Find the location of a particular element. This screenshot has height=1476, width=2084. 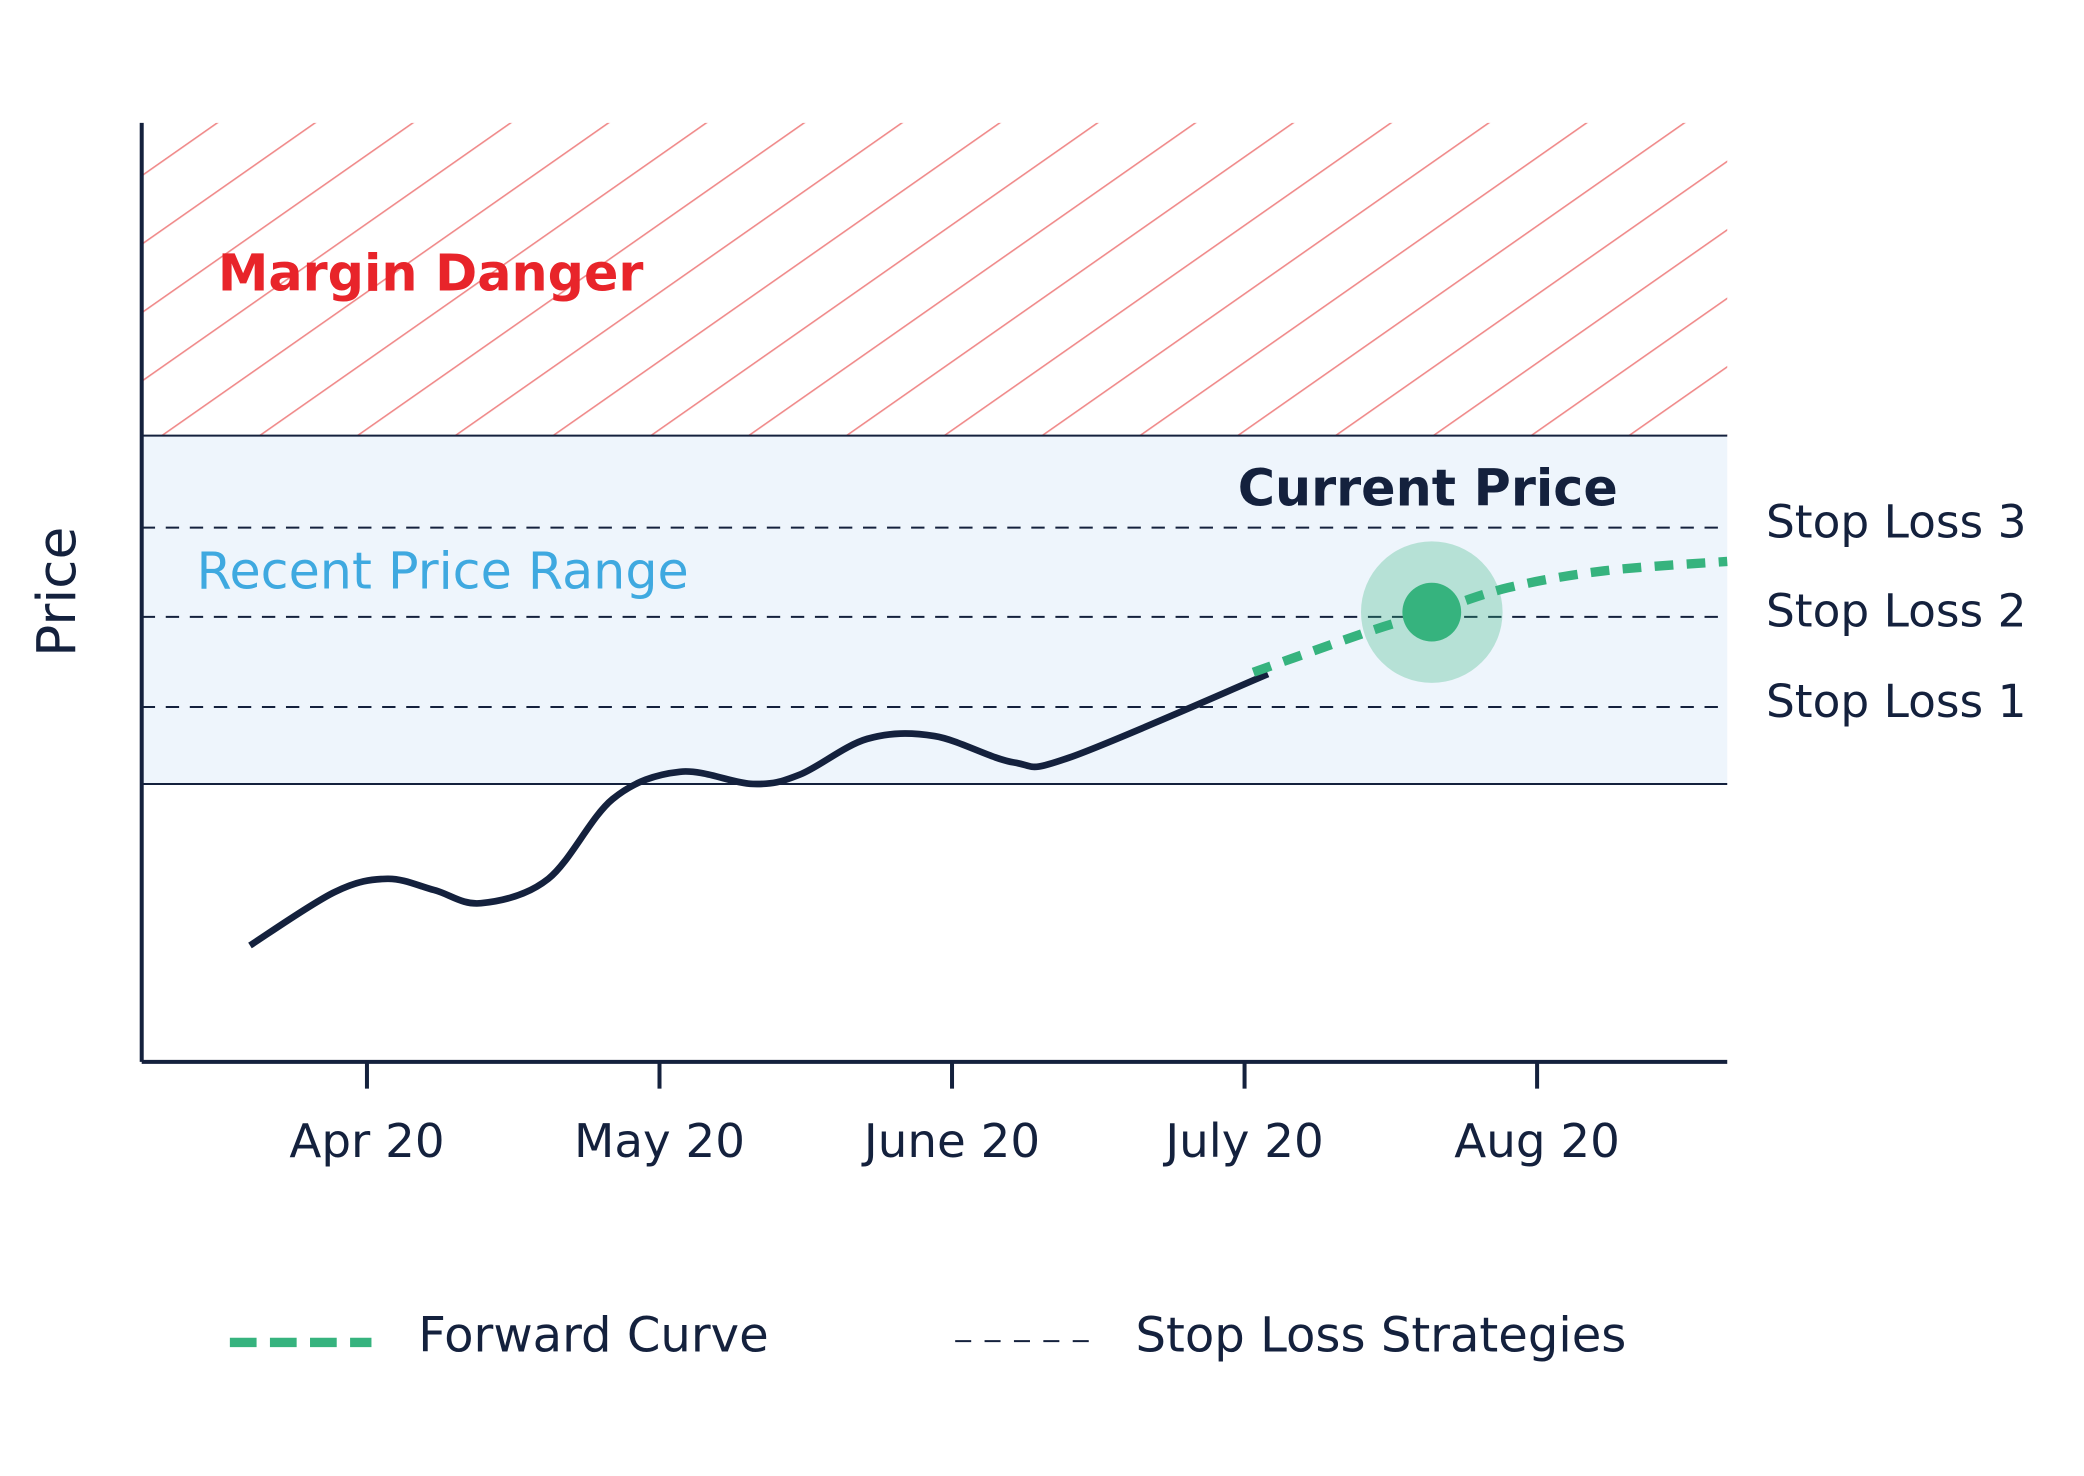

x-tick-label: July 20 is located at coordinates (1242, 1142).